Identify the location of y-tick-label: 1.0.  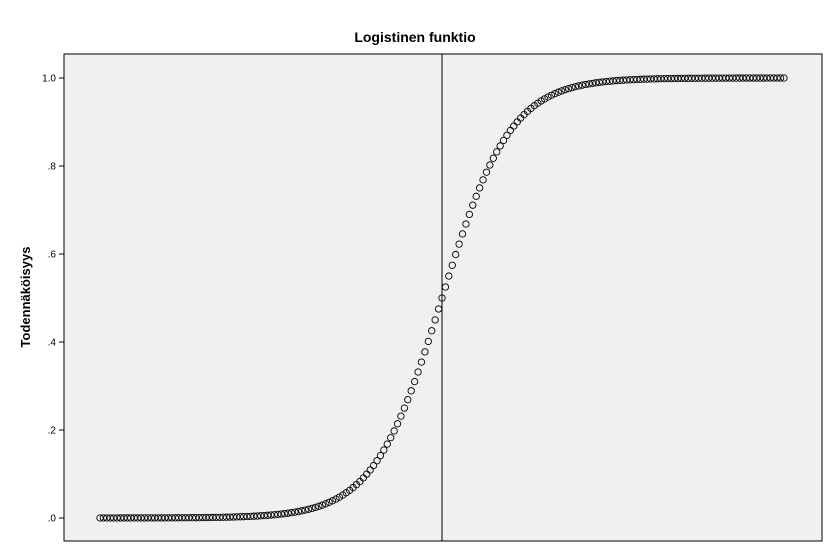
(49, 79).